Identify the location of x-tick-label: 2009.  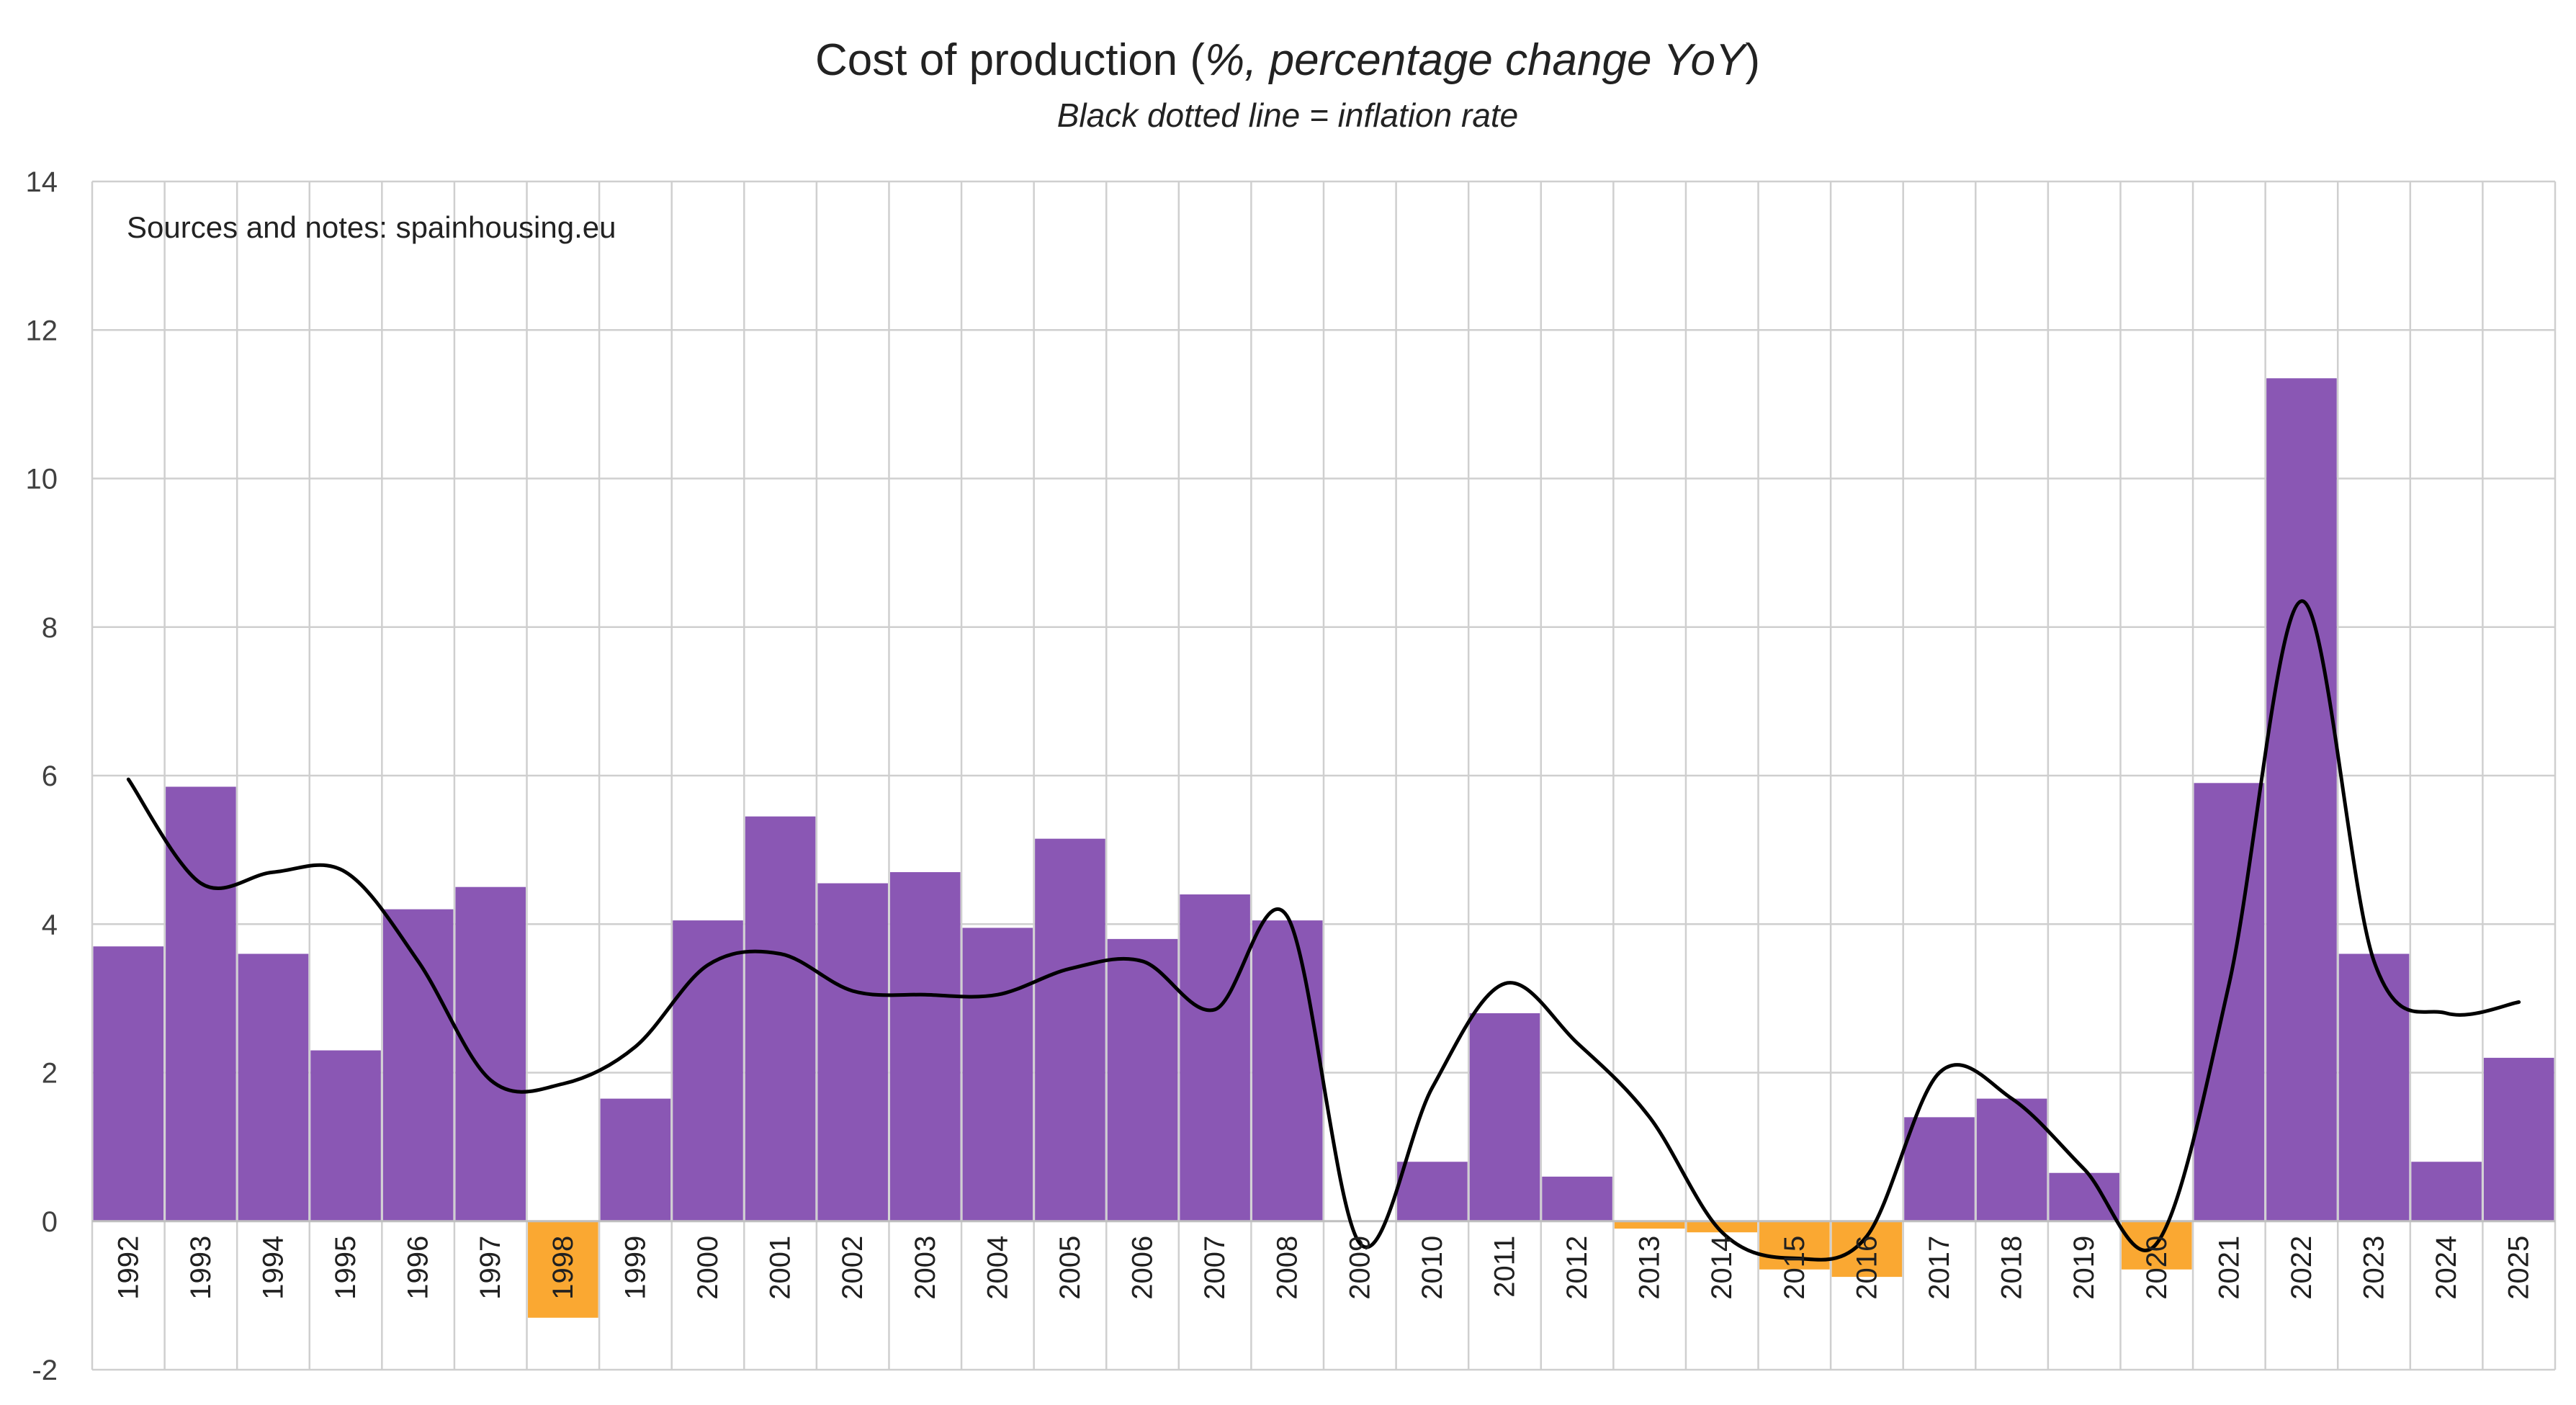
(1359, 1268).